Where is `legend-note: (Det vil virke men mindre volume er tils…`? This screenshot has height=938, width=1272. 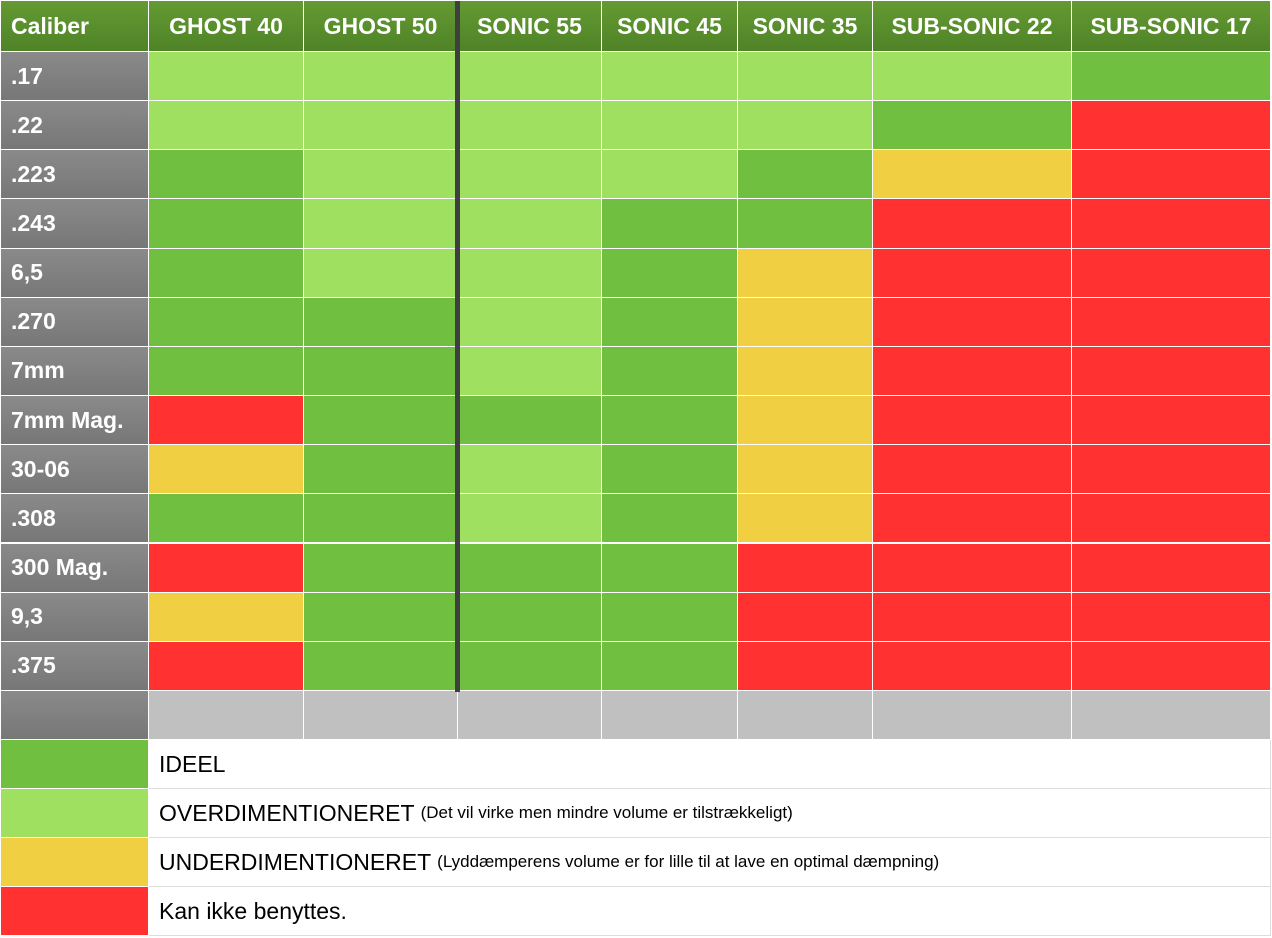
legend-note: (Det vil virke men mindre volume er tils… is located at coordinates (606, 813).